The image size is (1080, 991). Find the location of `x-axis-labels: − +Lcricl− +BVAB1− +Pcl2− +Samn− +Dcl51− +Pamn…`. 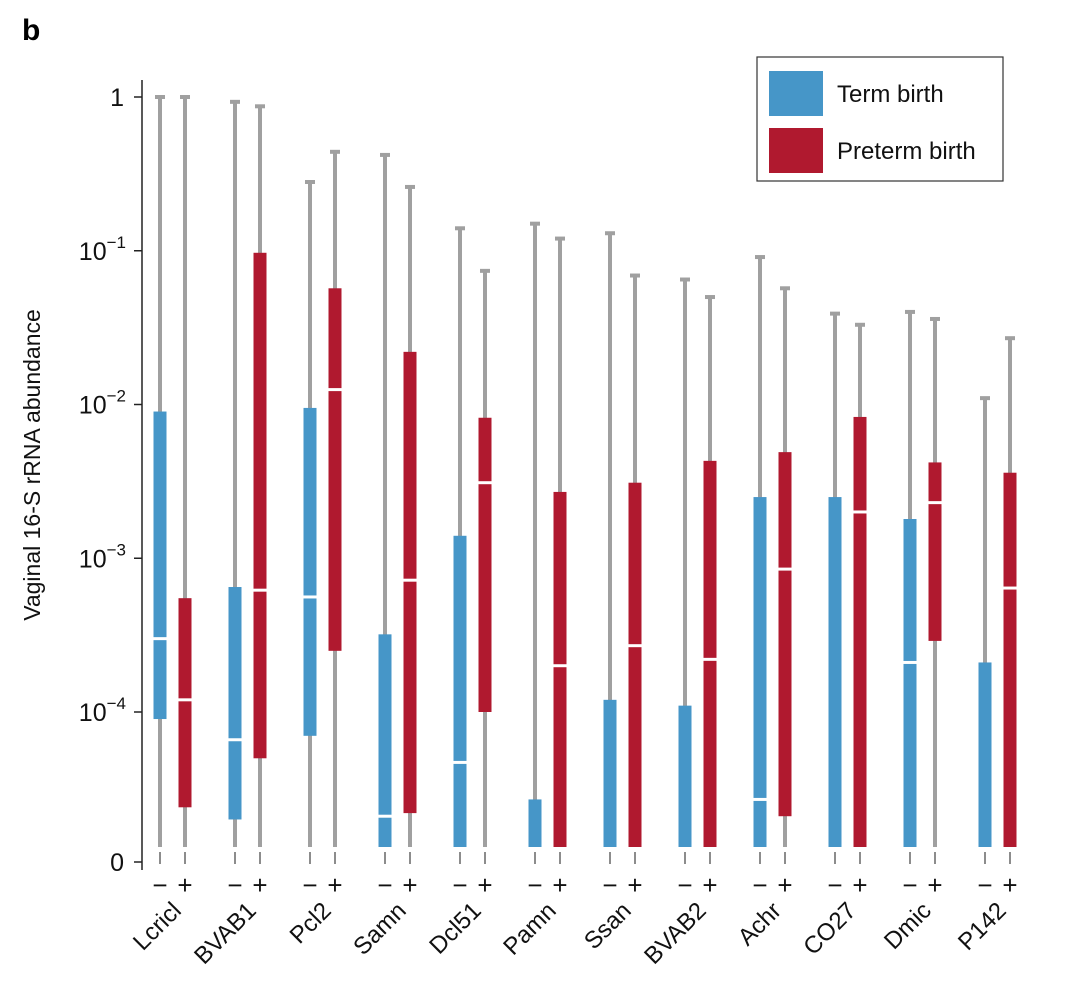

x-axis-labels: − +Lcricl− +BVAB1− +Pcl2− +Samn− +Dcl51− +Pamn… is located at coordinates (573, 920).